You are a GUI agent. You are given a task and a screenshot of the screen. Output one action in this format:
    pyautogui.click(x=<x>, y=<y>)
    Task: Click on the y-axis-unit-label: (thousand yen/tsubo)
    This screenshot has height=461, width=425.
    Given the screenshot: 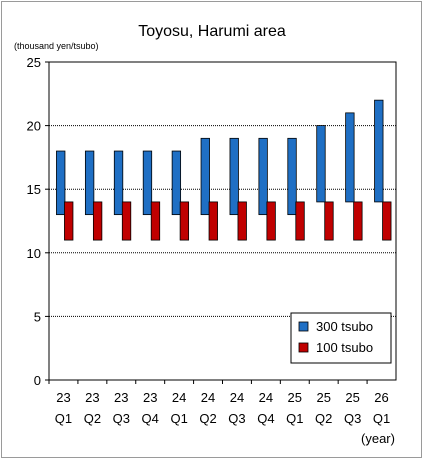 What is the action you would take?
    pyautogui.click(x=56, y=46)
    